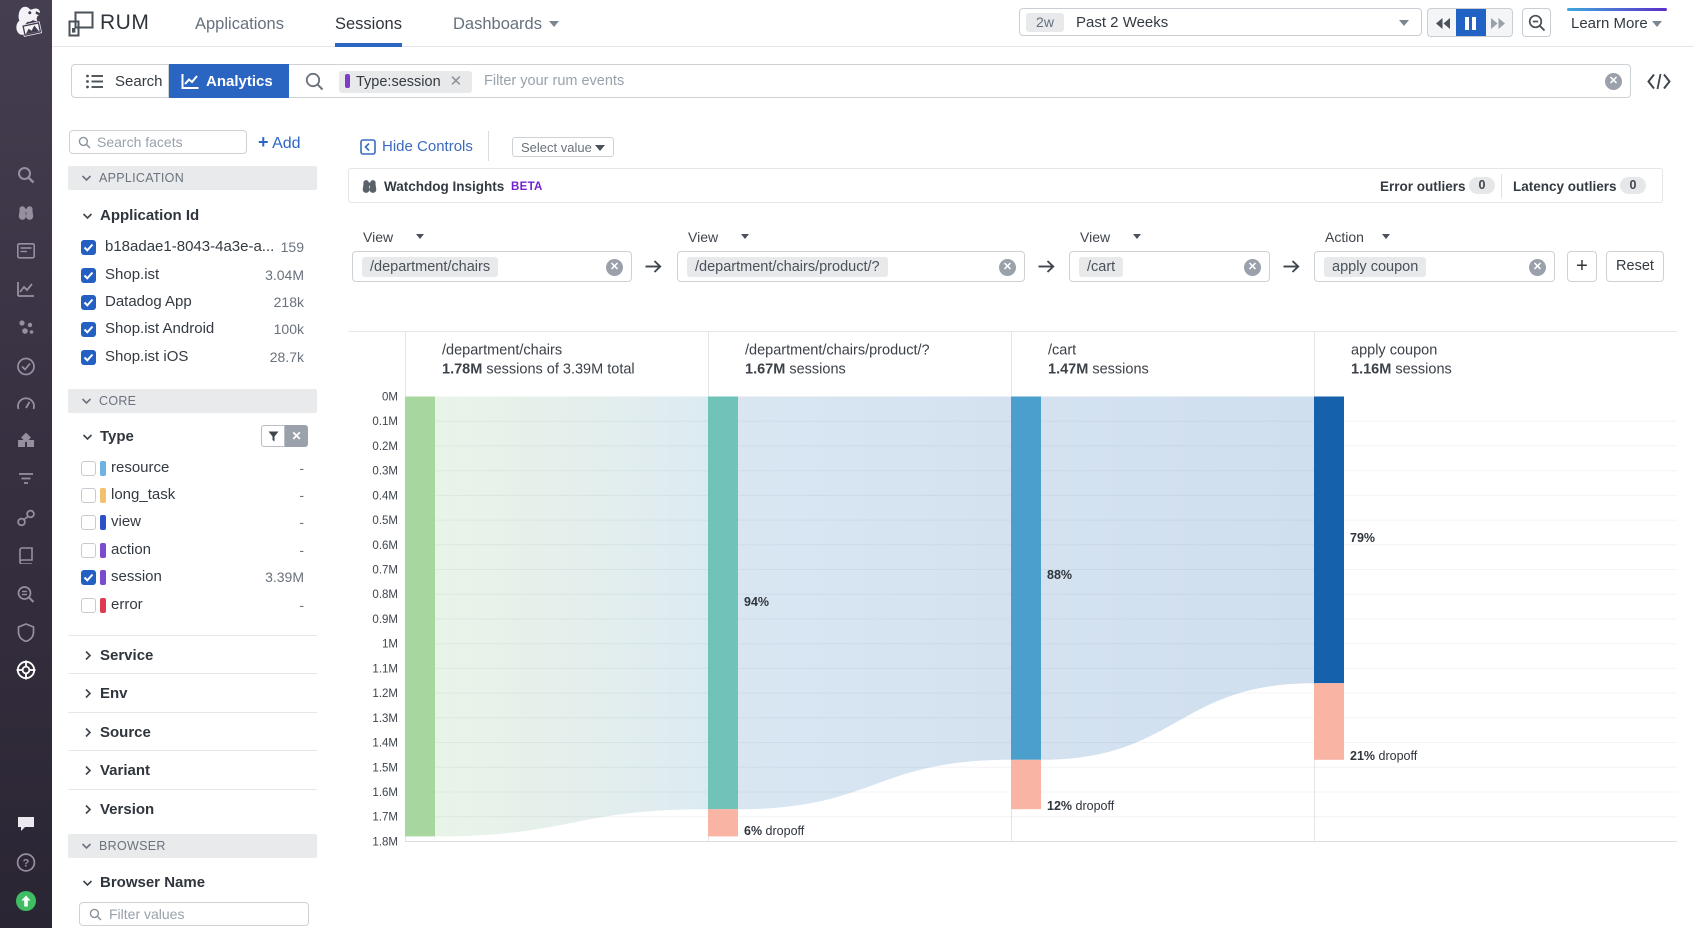 This screenshot has width=1694, height=928. What do you see at coordinates (1362, 538) in the screenshot?
I see `svg-text: 79%` at bounding box center [1362, 538].